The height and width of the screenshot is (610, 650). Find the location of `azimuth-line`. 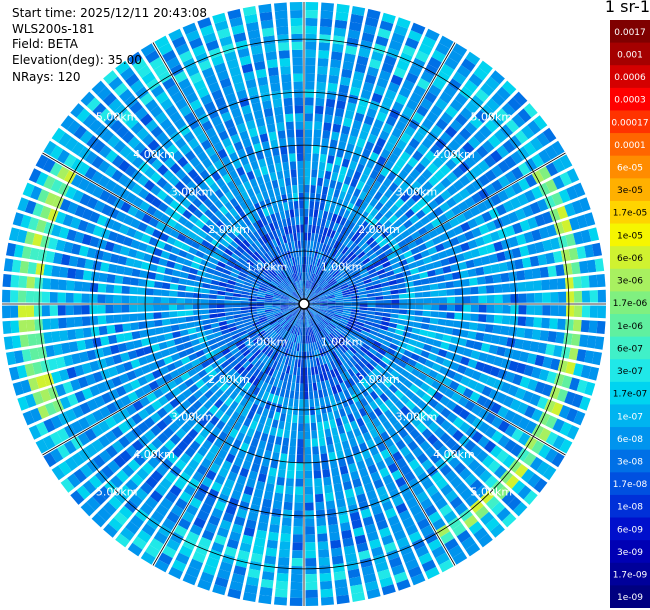

azimuth-line is located at coordinates (434, 379).